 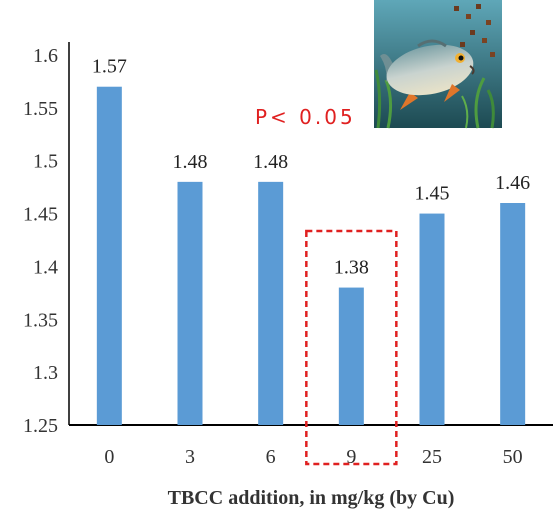 What do you see at coordinates (40, 215) in the screenshot?
I see `y-tick-label: 1.45` at bounding box center [40, 215].